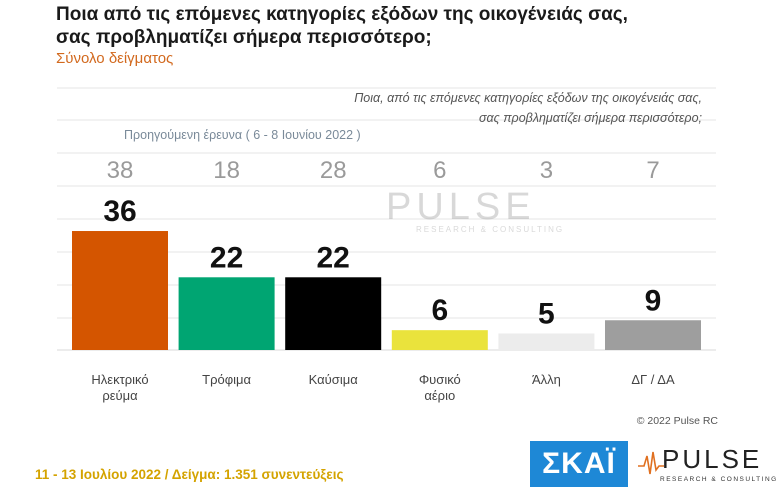  What do you see at coordinates (115, 58) in the screenshot?
I see `chart-subtitle: Σύνολο δείγματος` at bounding box center [115, 58].